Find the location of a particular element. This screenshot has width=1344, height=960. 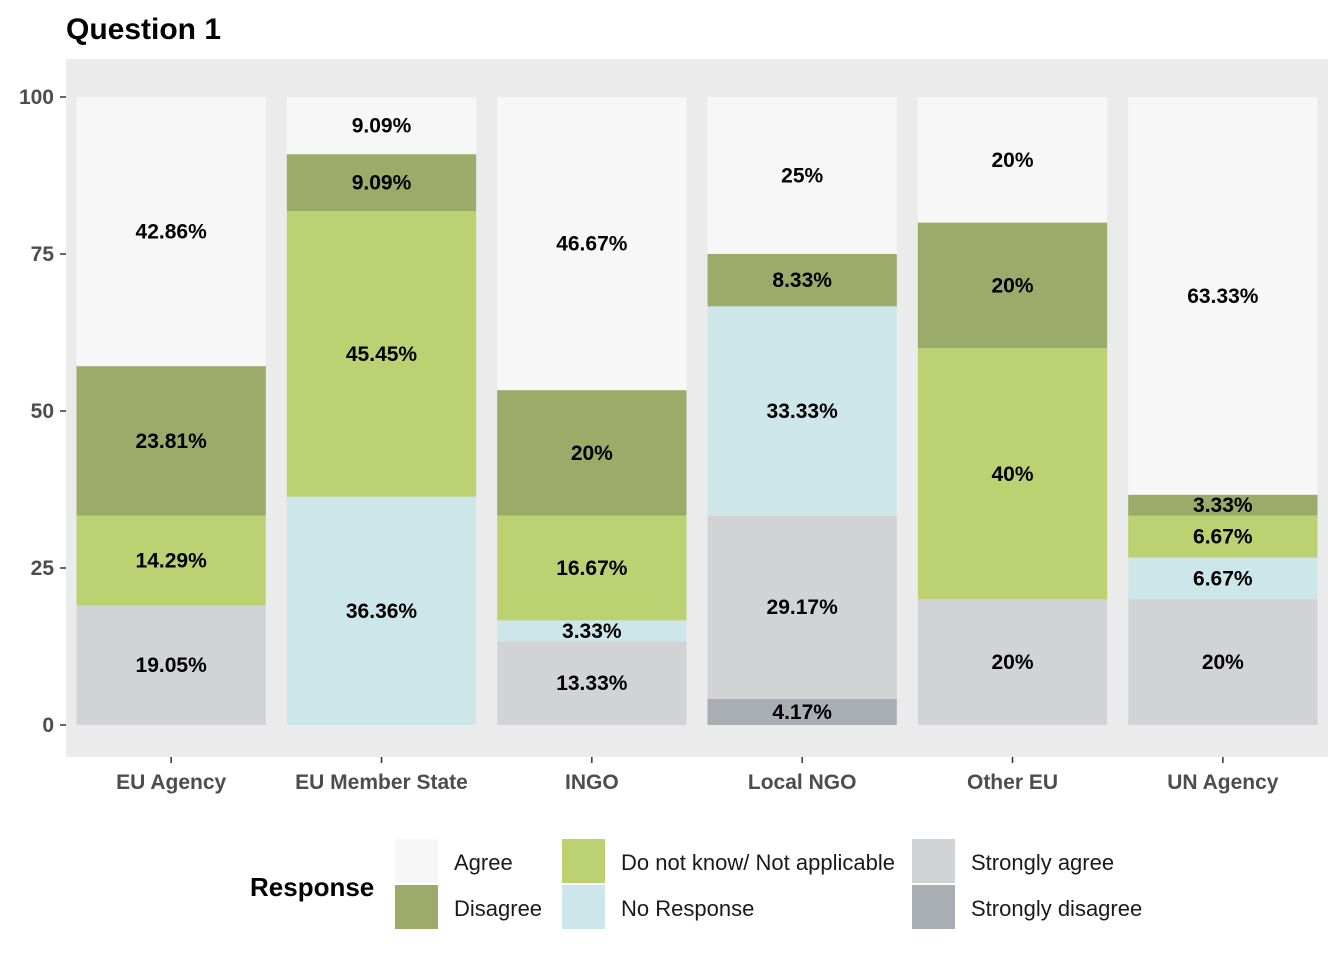

data-label-eu-agency-do-not-know-not-applicable: 14.29% is located at coordinates (172, 560).